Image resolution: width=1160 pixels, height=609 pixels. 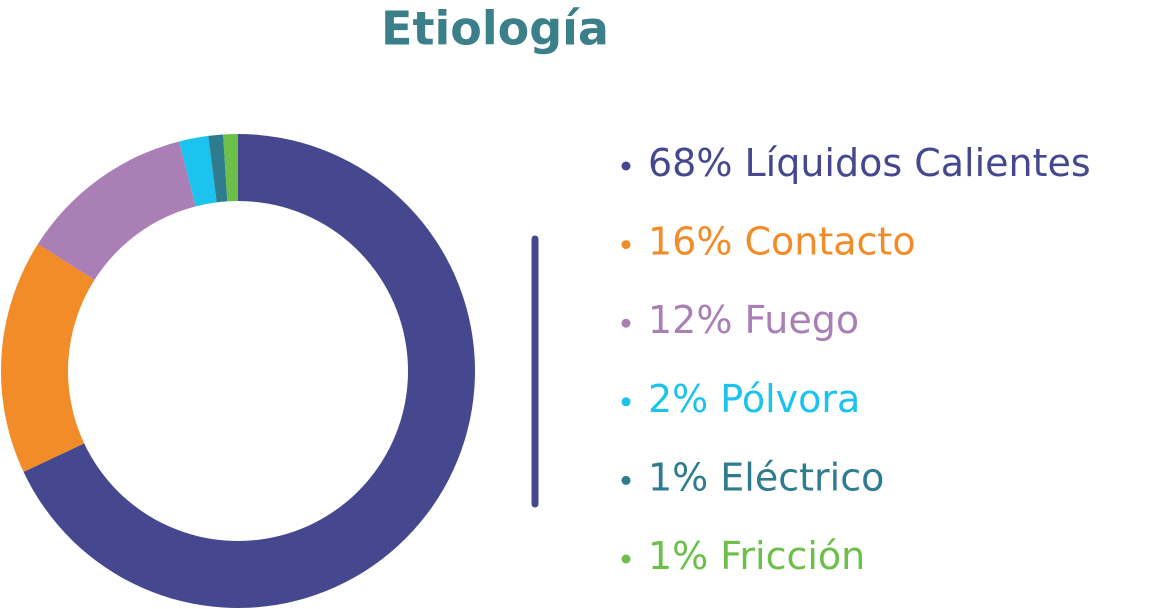 What do you see at coordinates (790, 398) in the screenshot?
I see `legend-label: Pólvora` at bounding box center [790, 398].